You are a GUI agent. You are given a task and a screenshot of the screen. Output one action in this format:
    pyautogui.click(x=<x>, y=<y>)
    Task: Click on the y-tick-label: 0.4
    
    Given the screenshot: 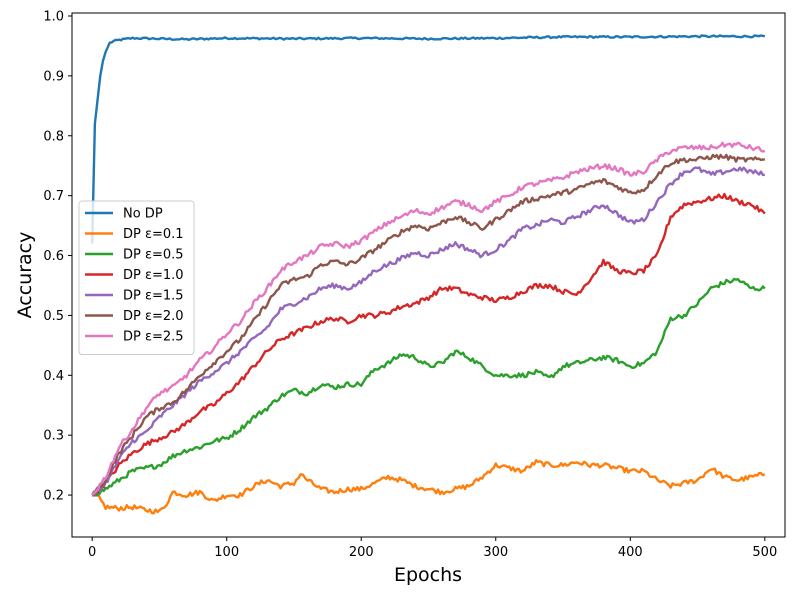 What is the action you would take?
    pyautogui.click(x=53, y=376)
    